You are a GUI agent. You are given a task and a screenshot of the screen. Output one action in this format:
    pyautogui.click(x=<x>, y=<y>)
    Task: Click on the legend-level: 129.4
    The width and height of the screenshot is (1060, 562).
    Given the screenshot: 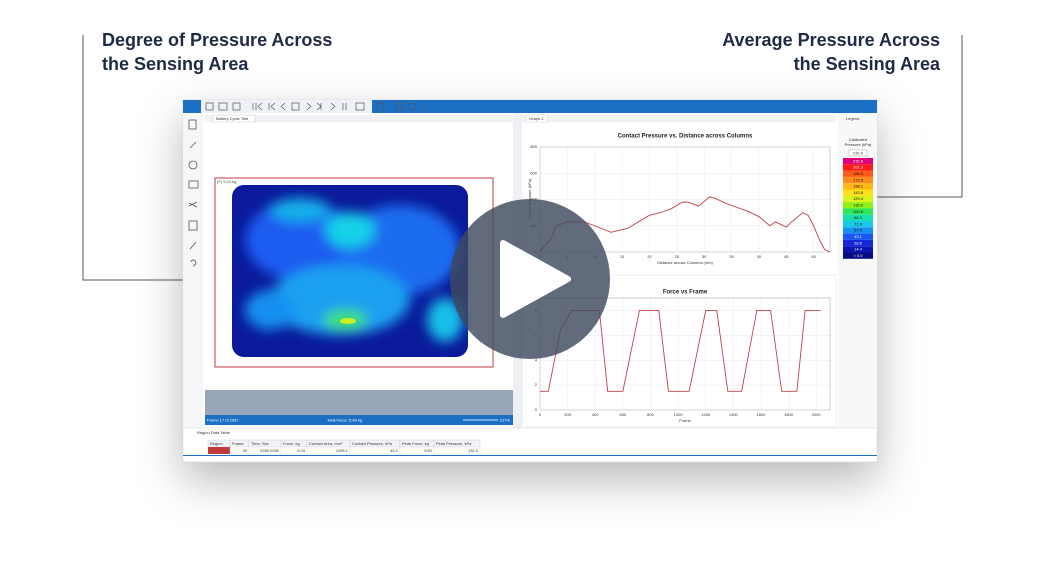 What is the action you would take?
    pyautogui.click(x=858, y=198)
    